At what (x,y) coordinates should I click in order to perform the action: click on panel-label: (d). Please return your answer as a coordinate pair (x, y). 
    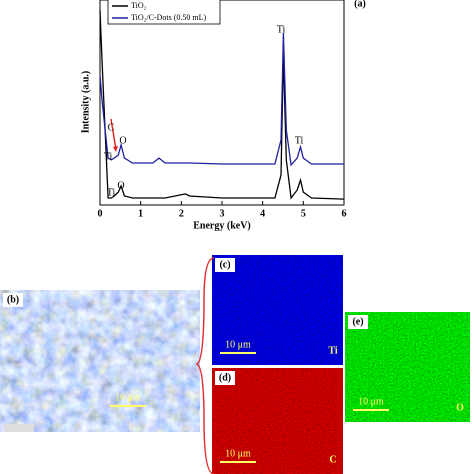
    Looking at the image, I should click on (225, 377).